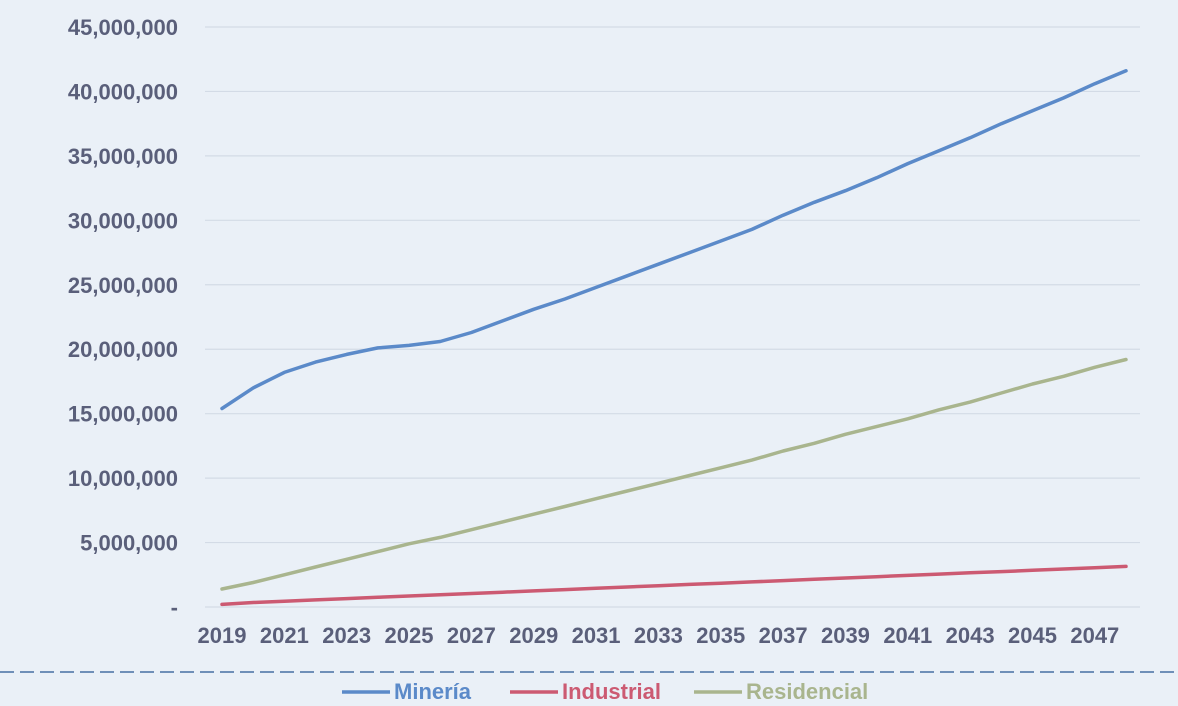  What do you see at coordinates (346, 635) in the screenshot?
I see `x-tick-label: 2023` at bounding box center [346, 635].